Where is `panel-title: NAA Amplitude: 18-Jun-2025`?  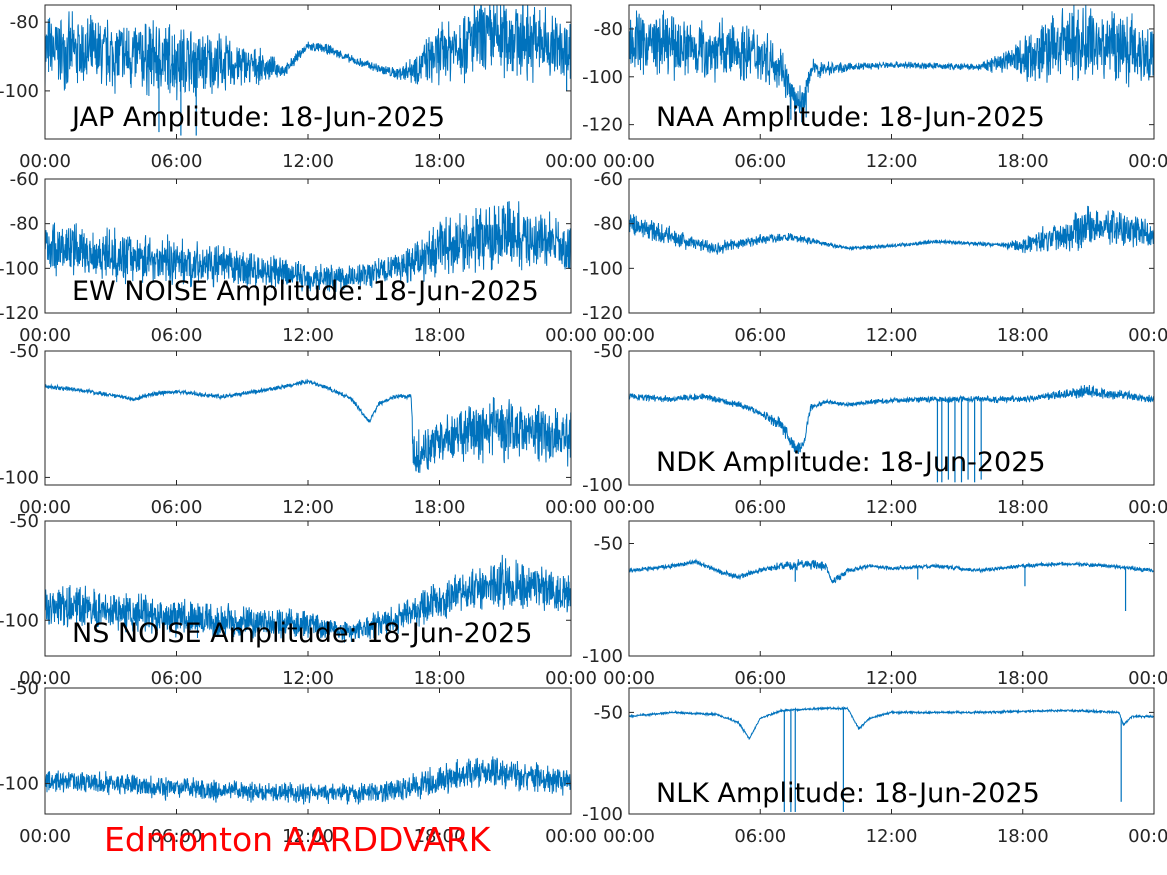 panel-title: NAA Amplitude: 18-Jun-2025 is located at coordinates (850, 117).